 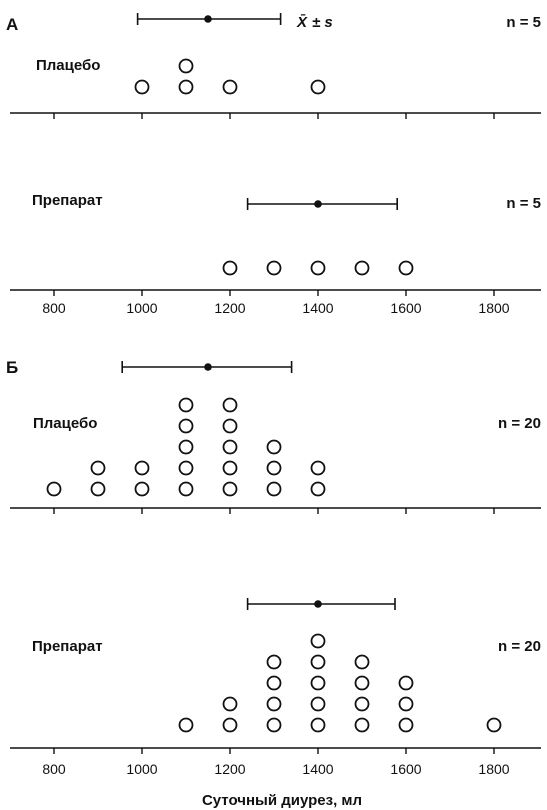 I want to click on mean-point-b-placebo, so click(x=208, y=367).